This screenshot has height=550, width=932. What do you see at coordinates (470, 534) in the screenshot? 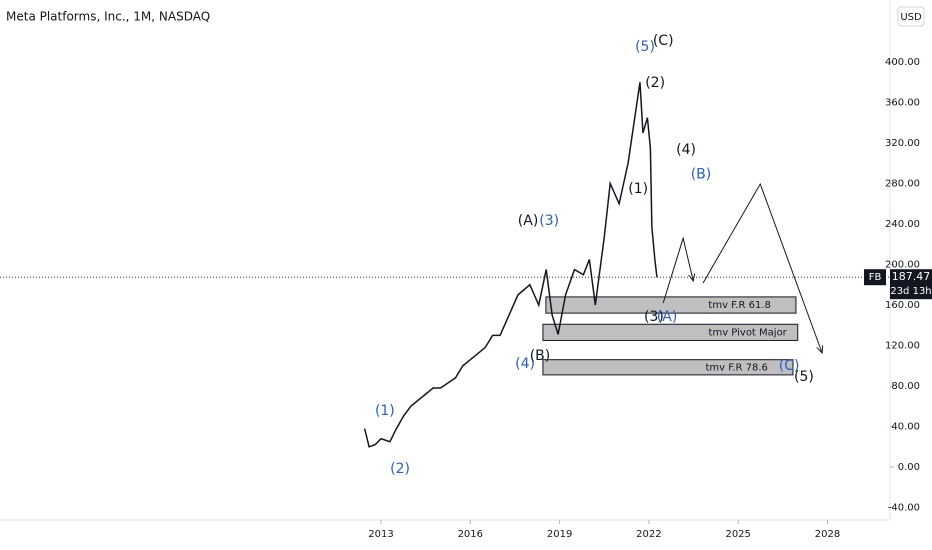
I see `x-tick-label: 2016` at bounding box center [470, 534].